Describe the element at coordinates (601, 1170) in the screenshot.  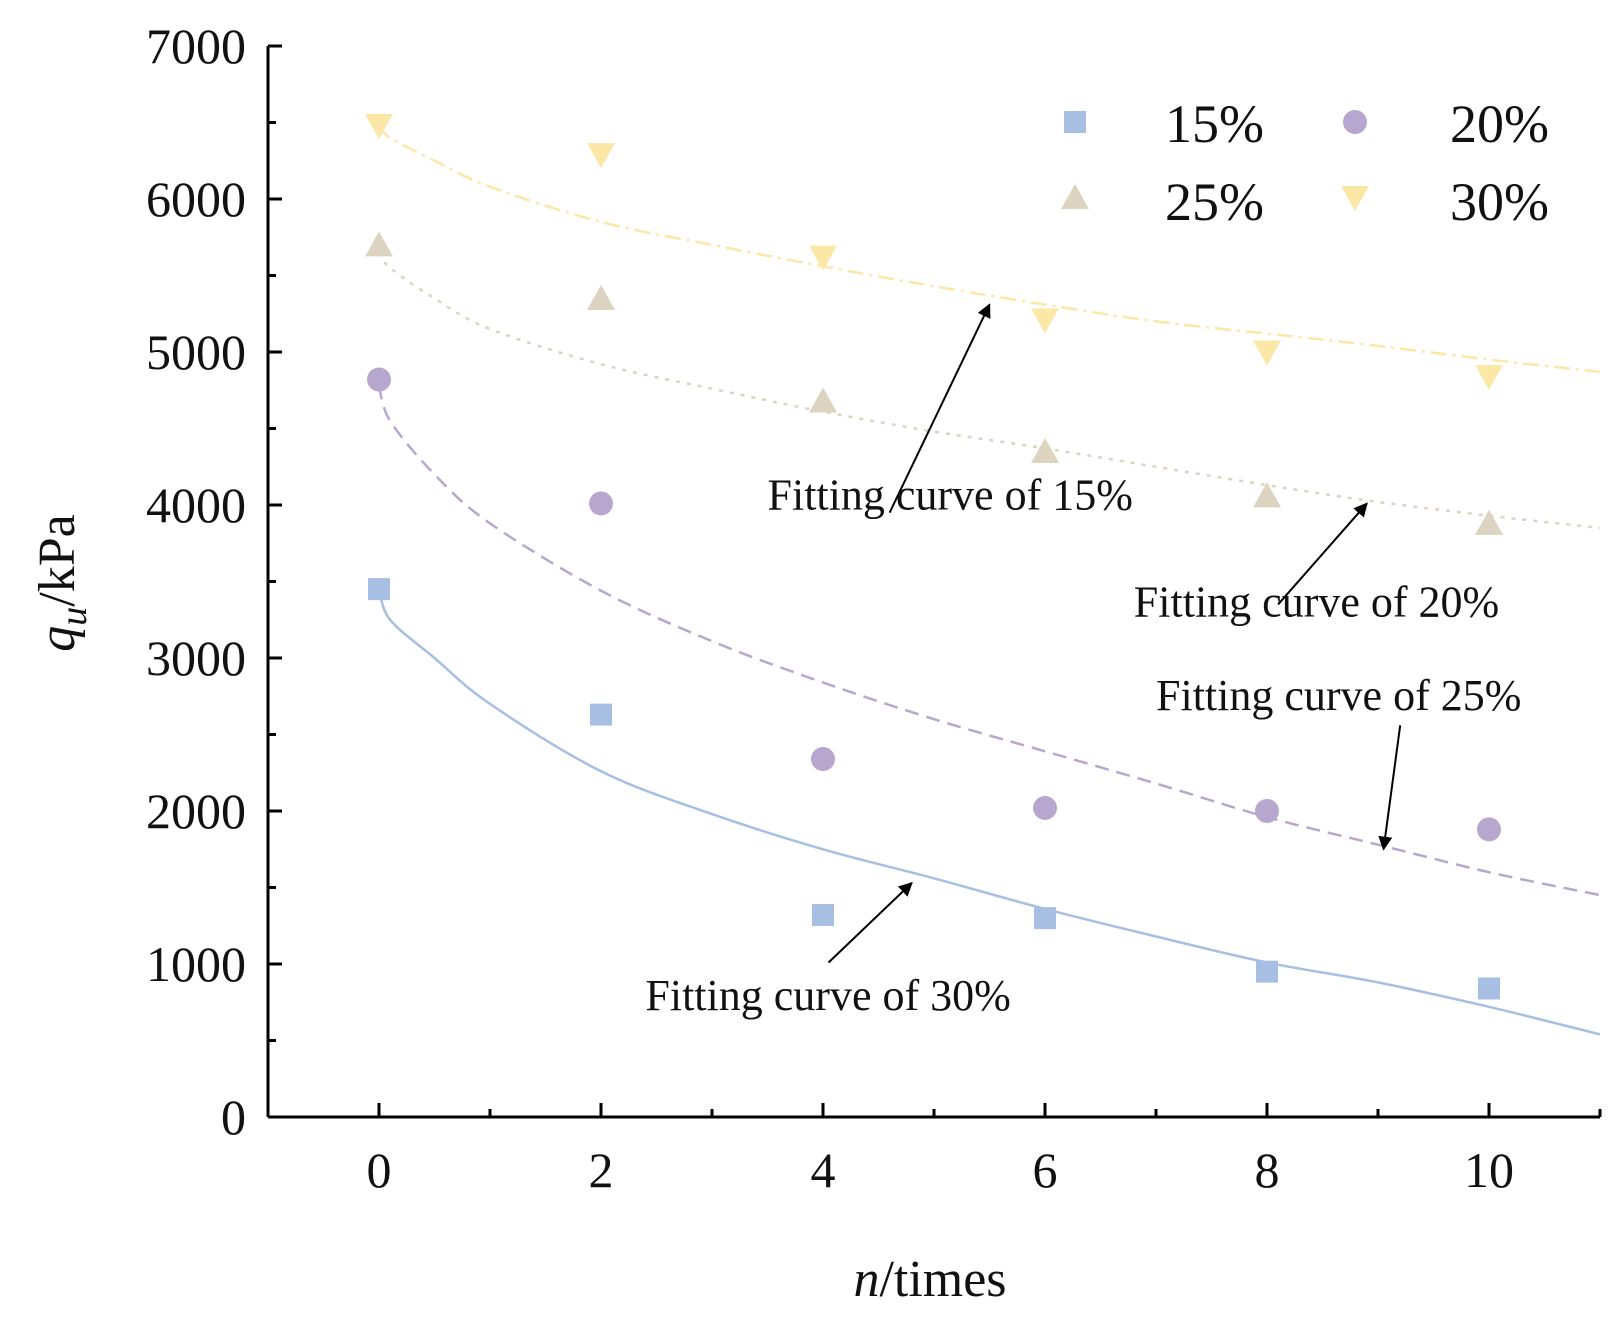
I see `x-tick-label: 2` at that location.